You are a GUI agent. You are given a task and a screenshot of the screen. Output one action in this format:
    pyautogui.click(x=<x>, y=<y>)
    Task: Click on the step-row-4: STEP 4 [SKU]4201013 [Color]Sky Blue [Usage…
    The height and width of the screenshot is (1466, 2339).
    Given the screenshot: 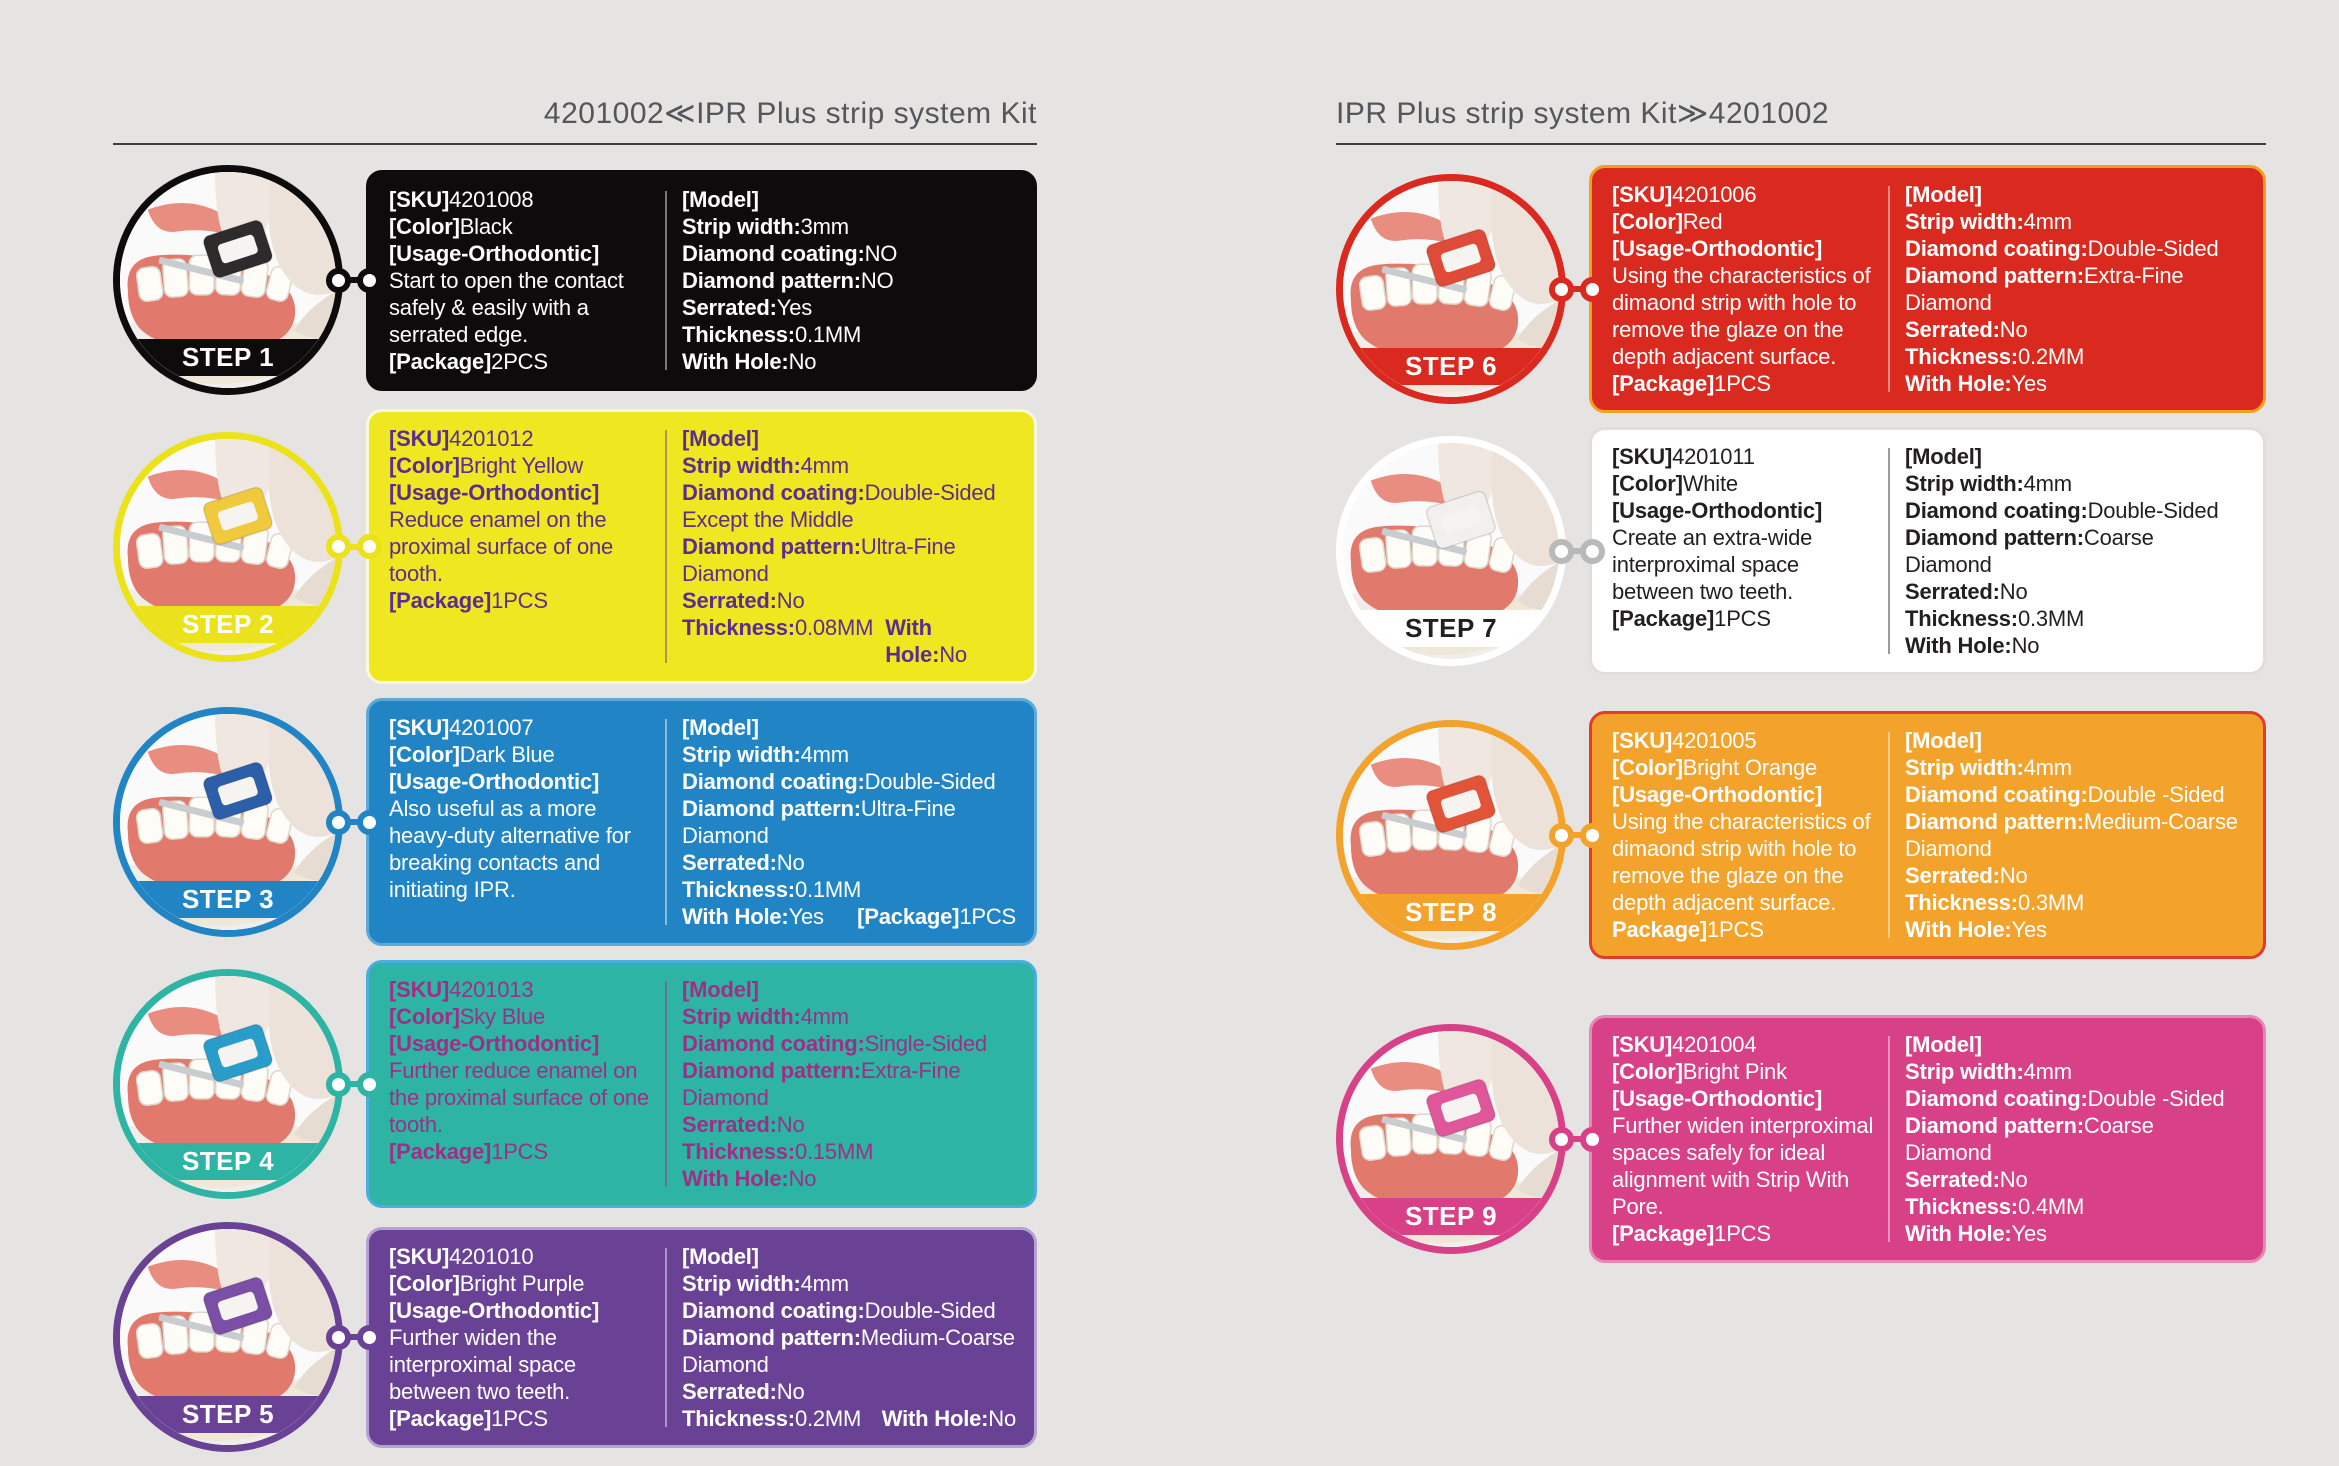 What is the action you would take?
    pyautogui.click(x=575, y=1084)
    